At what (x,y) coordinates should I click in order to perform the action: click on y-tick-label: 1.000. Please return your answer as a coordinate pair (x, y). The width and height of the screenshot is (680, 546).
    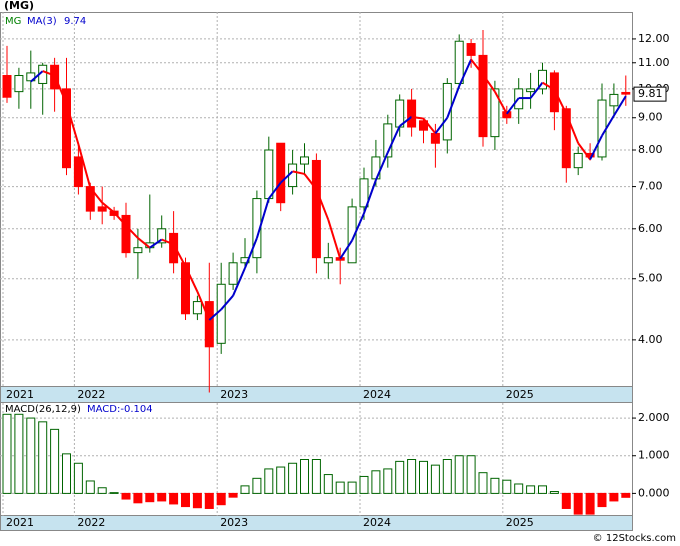
    Looking at the image, I should click on (654, 455).